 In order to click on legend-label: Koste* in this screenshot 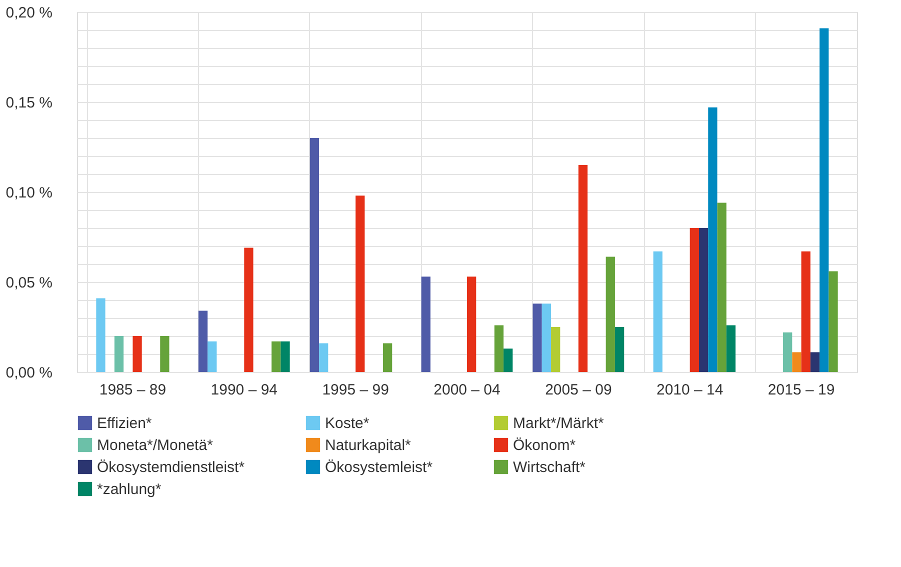, I will do `click(347, 423)`.